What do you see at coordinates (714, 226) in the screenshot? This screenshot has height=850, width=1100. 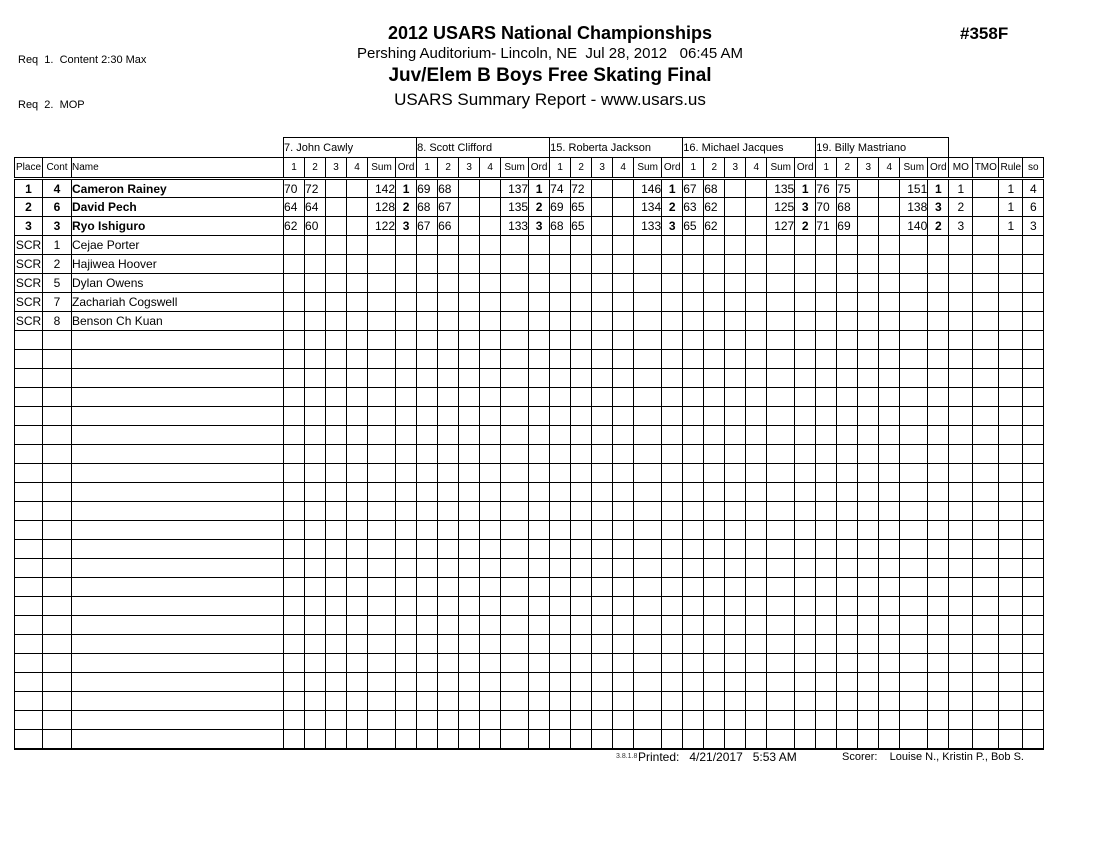 I see `score-cell: 62` at bounding box center [714, 226].